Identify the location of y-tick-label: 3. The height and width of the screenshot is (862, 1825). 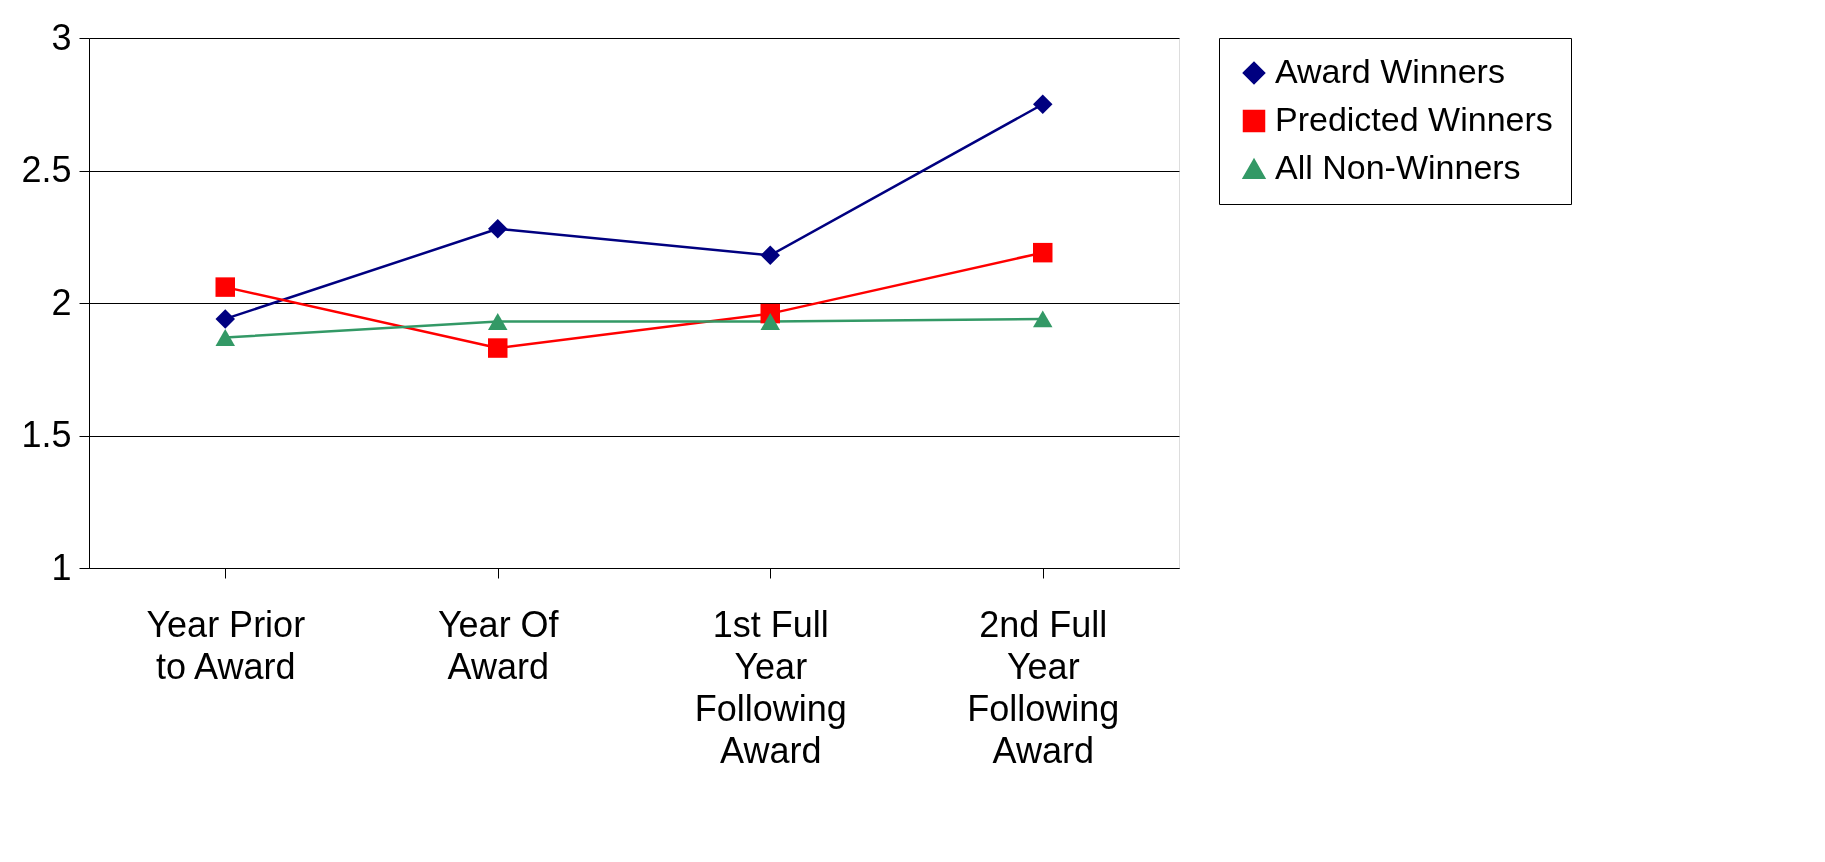
(61, 37).